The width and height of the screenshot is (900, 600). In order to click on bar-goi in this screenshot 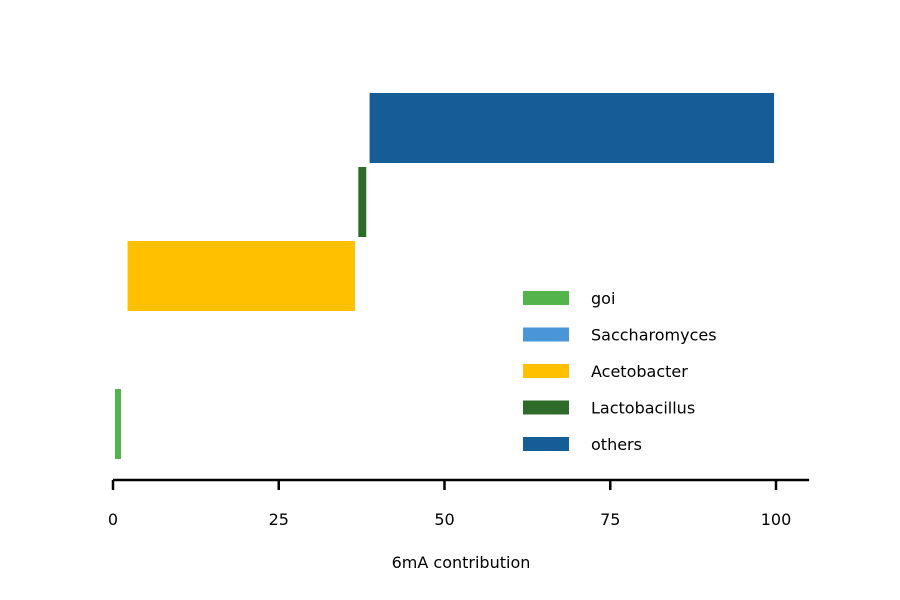, I will do `click(117, 424)`.